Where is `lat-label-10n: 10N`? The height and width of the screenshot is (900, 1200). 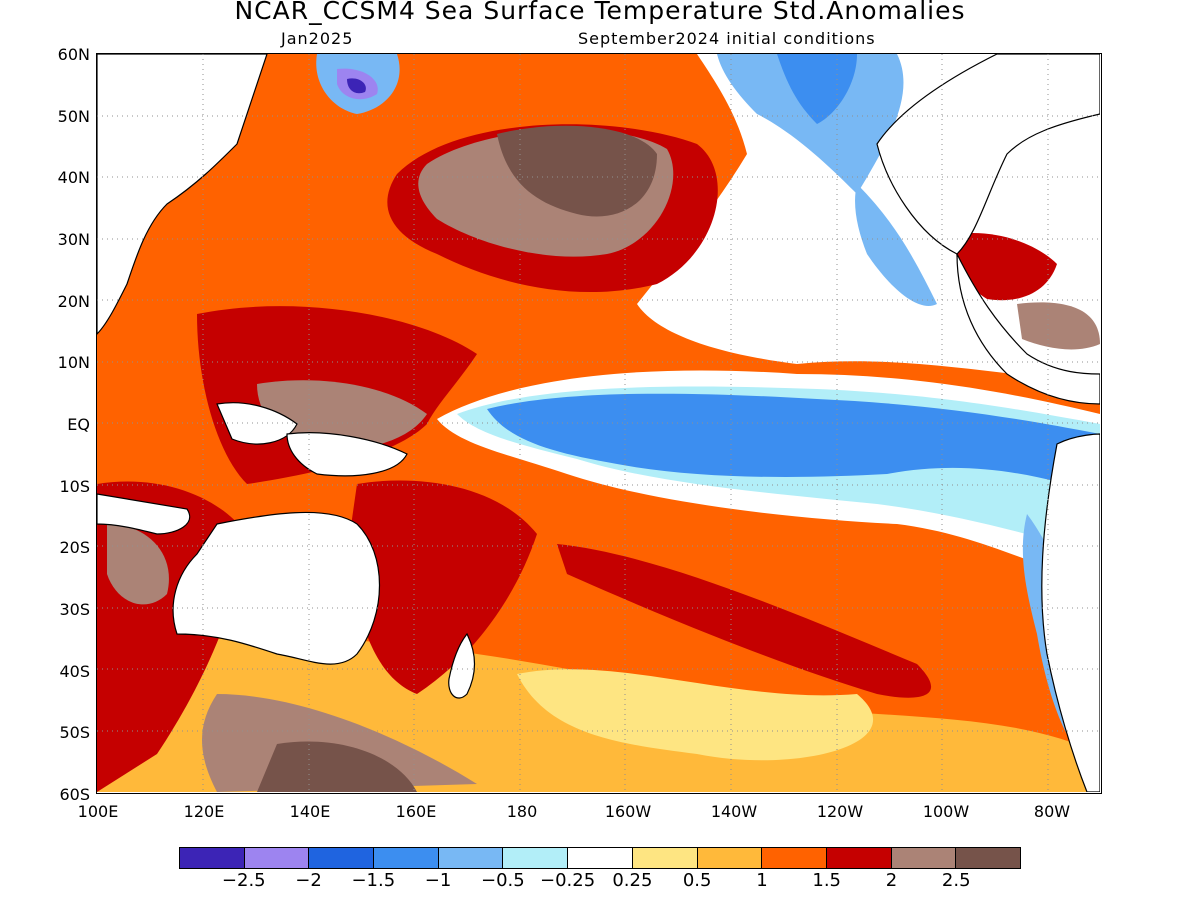
lat-label-10n: 10N is located at coordinates (73, 362).